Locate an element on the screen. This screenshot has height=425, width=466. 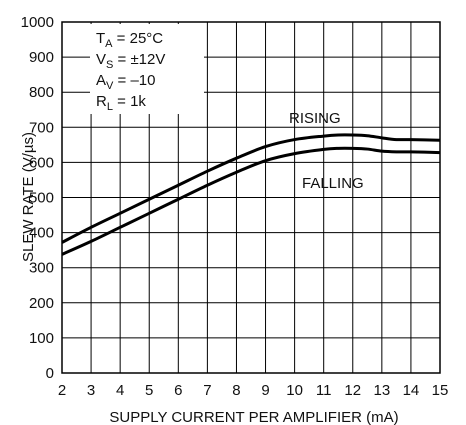
x-tick-label-5: 7 is located at coordinates (207, 390).